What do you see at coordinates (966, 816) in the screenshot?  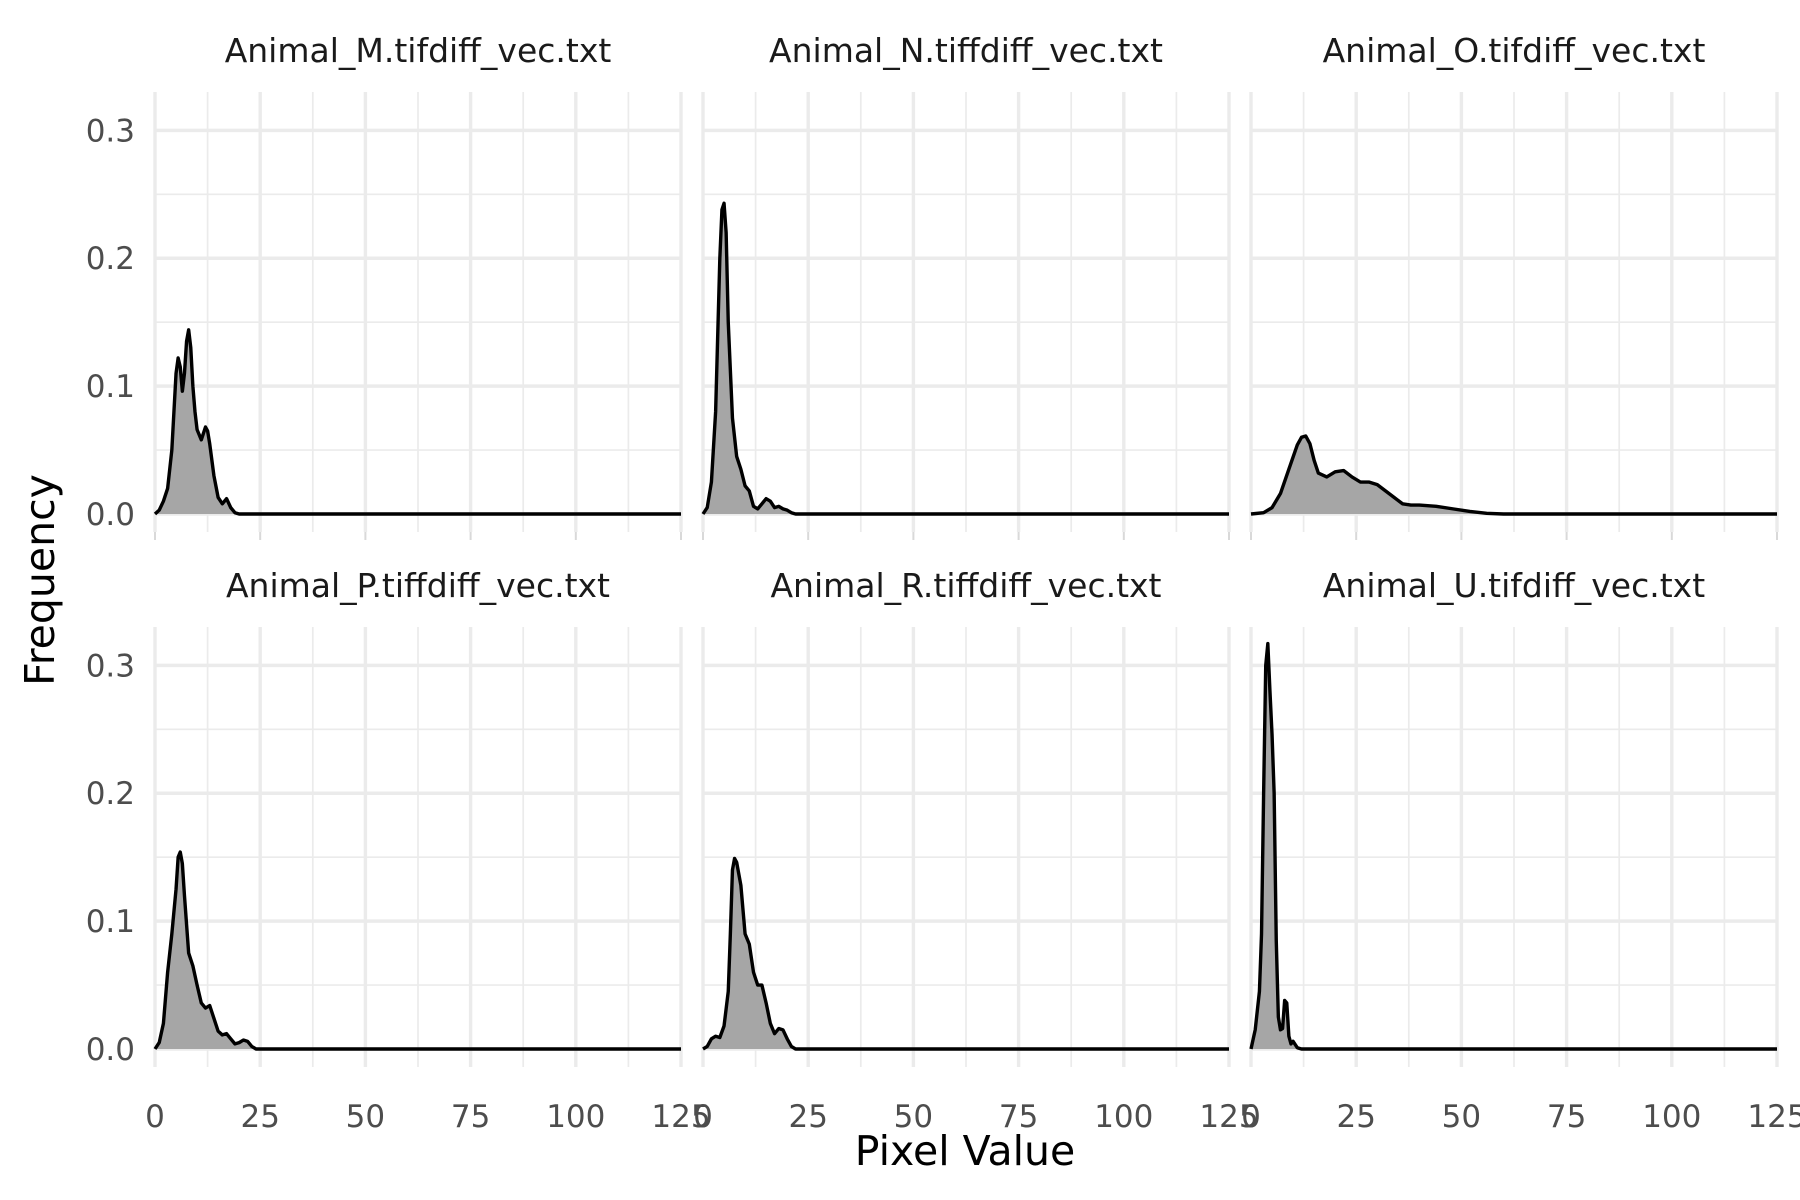 I see `facet-panel: Animal_R.tiffdiff_vec.txt` at bounding box center [966, 816].